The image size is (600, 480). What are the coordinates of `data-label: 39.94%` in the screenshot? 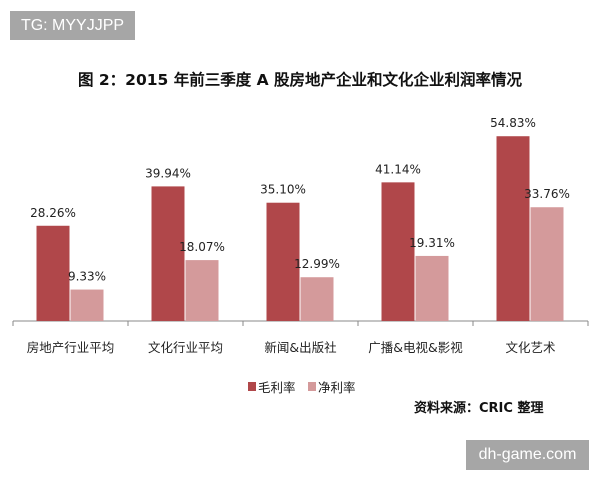 It's located at (168, 173).